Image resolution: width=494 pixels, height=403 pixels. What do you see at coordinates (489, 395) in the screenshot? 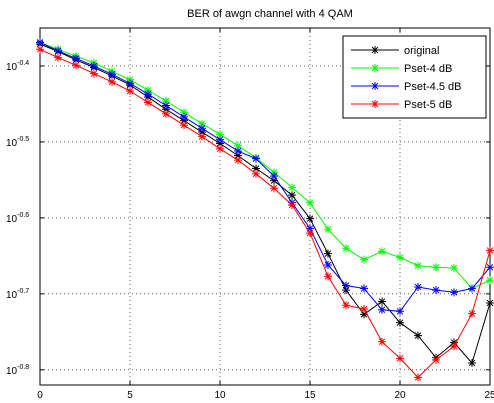
I see `x-tick-label: 25` at bounding box center [489, 395].